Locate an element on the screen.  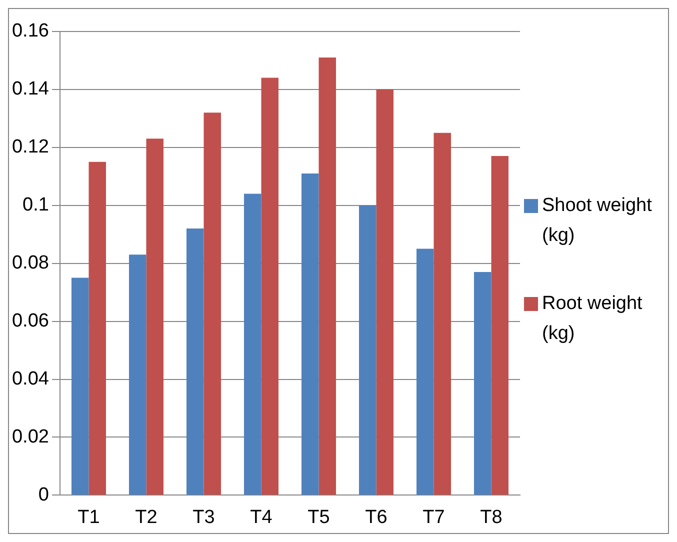
y-tick-label: 0.14 is located at coordinates (31, 89).